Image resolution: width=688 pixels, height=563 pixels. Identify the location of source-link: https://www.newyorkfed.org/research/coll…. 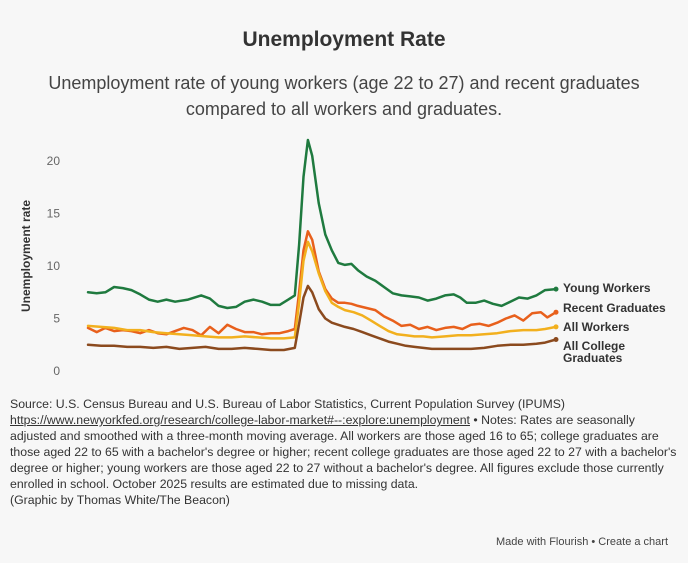
(240, 420).